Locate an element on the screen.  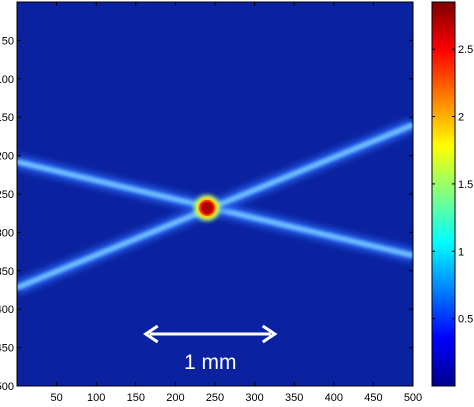
colorbar-tick-label: 2.5 is located at coordinates (465, 50).